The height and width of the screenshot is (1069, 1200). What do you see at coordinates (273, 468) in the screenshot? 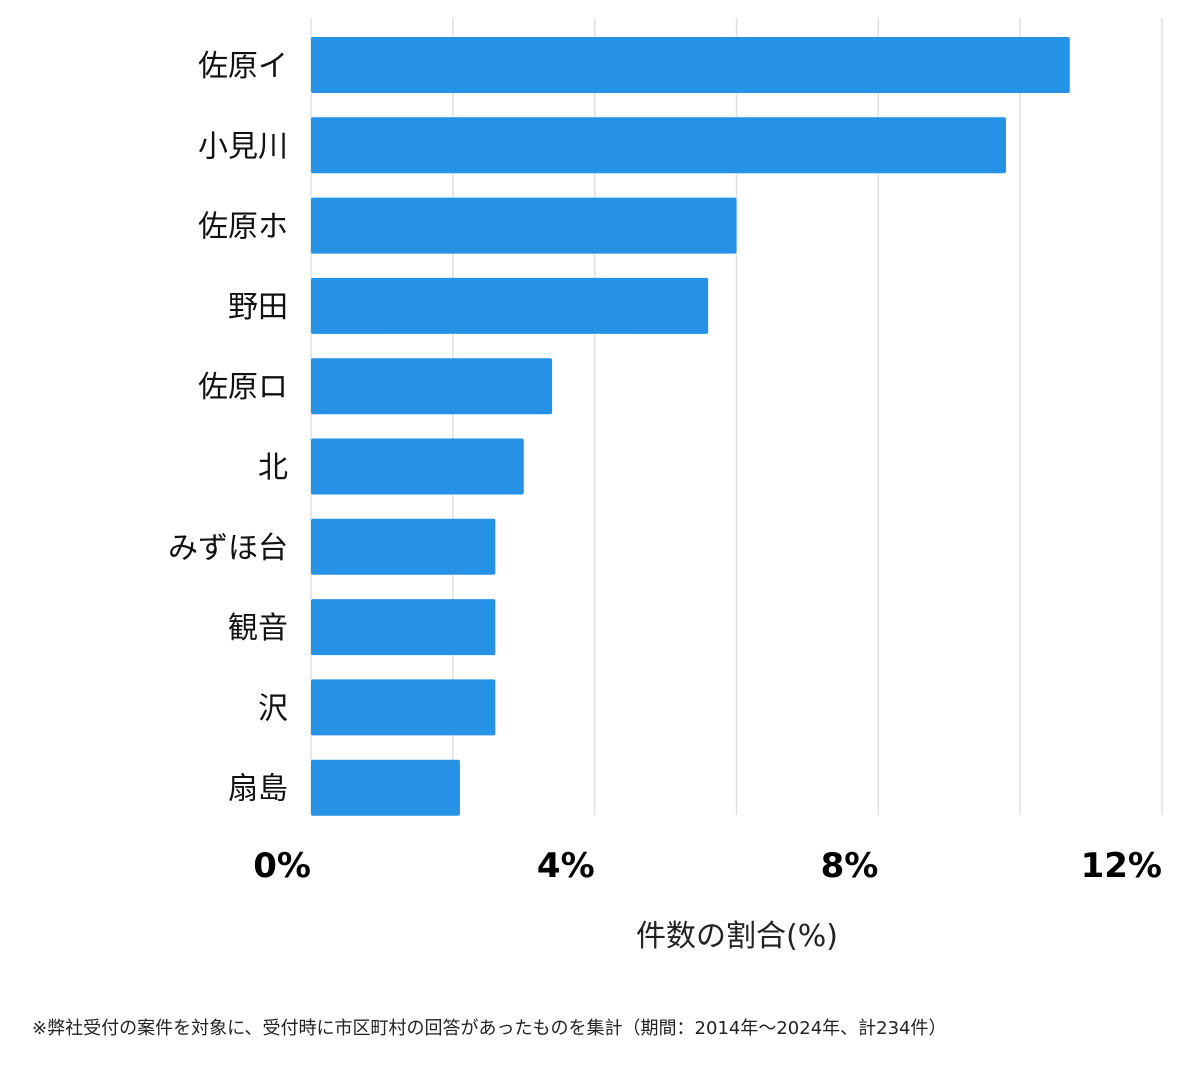
I see `category-label: 北` at bounding box center [273, 468].